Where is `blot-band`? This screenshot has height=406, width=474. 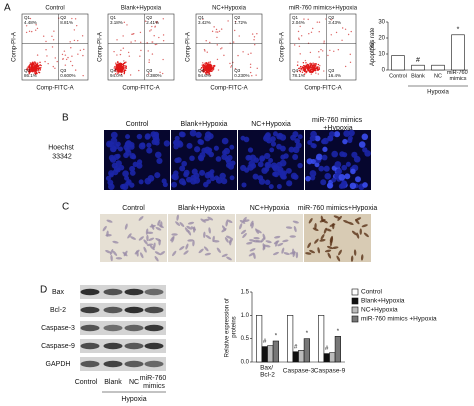
blot-band is located at coordinates (154, 364).